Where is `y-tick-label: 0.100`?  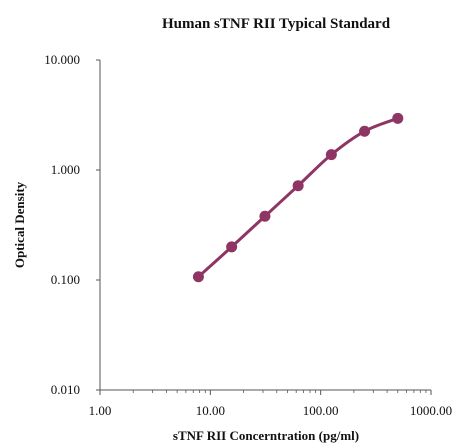
y-tick-label: 0.100 is located at coordinates (65, 279).